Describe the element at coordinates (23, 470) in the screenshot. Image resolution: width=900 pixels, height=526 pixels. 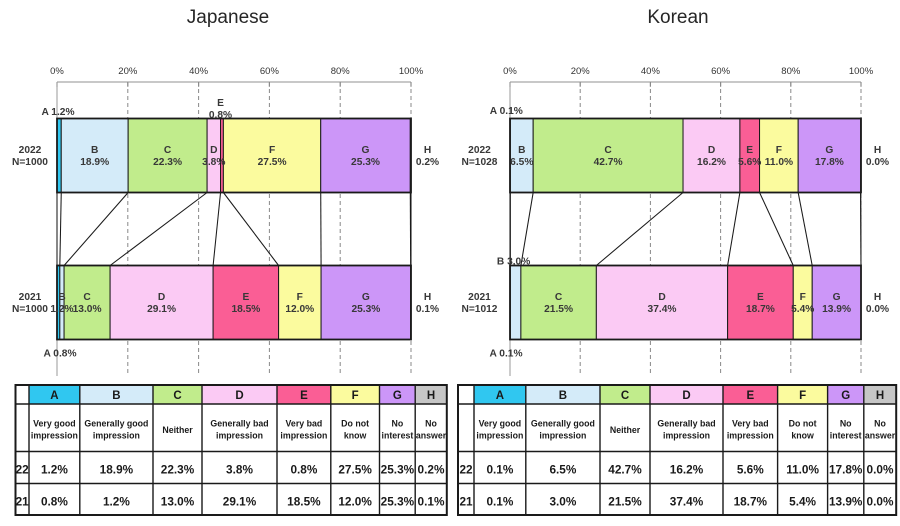
I see `svg-text: 22` at that location.